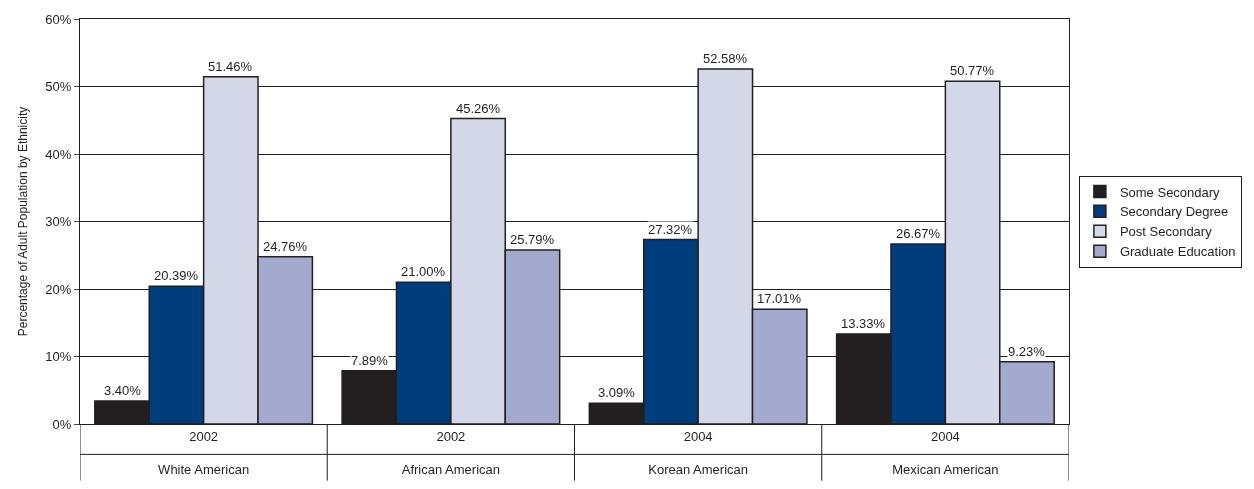  I want to click on category-label: 2004 Mexican American, so click(945, 453).